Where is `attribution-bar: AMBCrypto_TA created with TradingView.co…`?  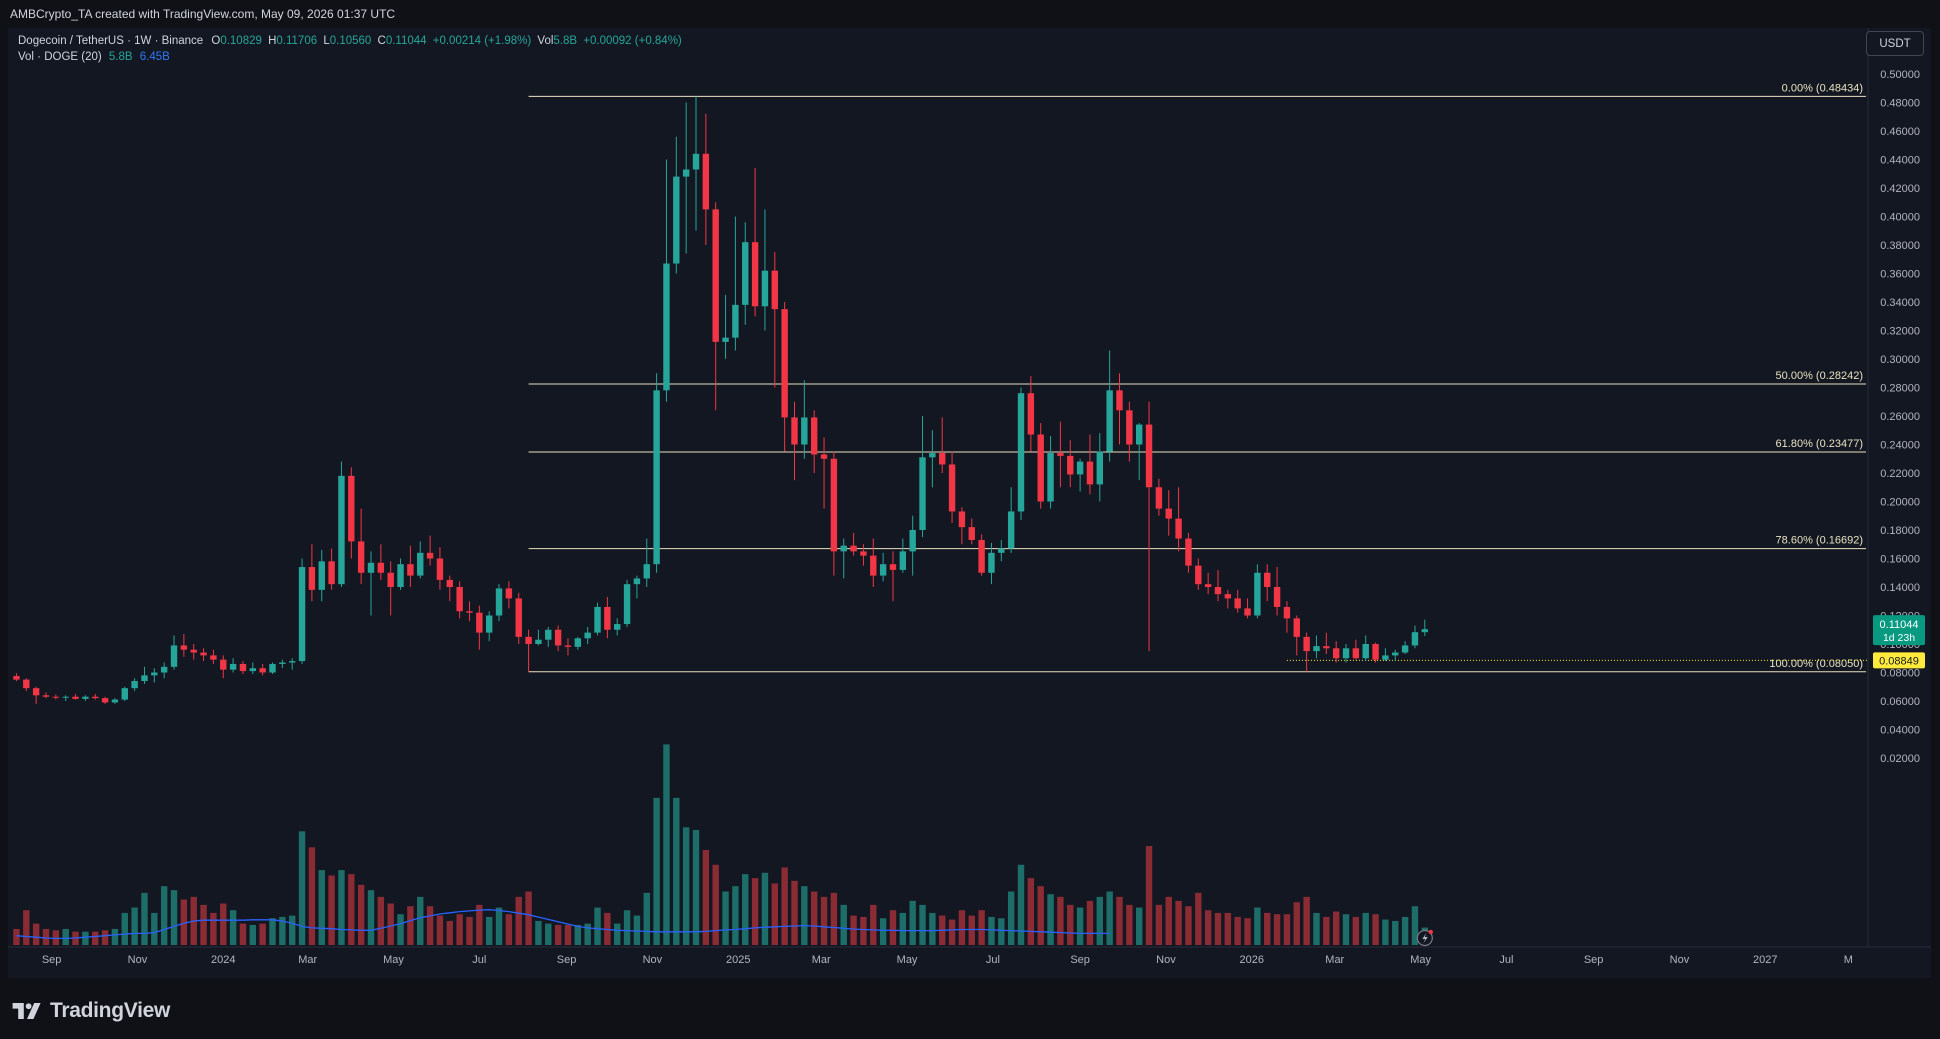
attribution-bar: AMBCrypto_TA created with TradingView.co… is located at coordinates (970, 13).